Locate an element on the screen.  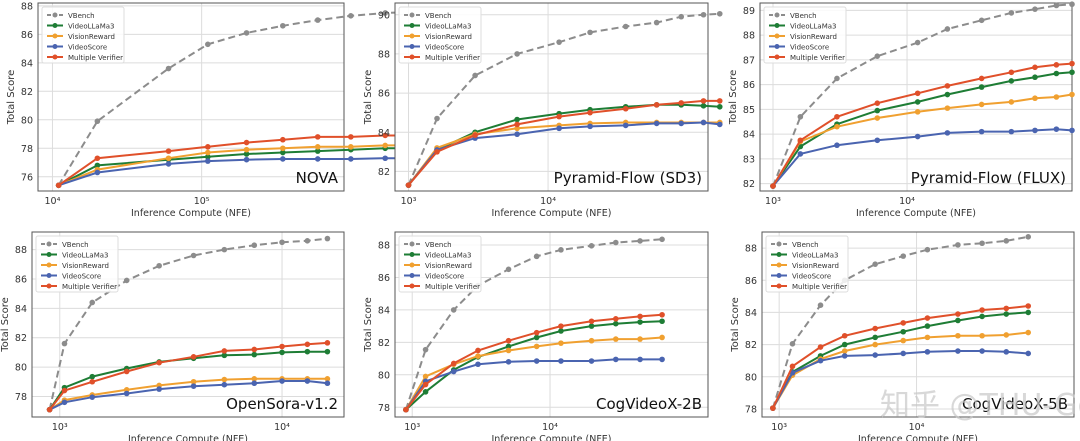
plot-frame is located at coordinates (551, 97).